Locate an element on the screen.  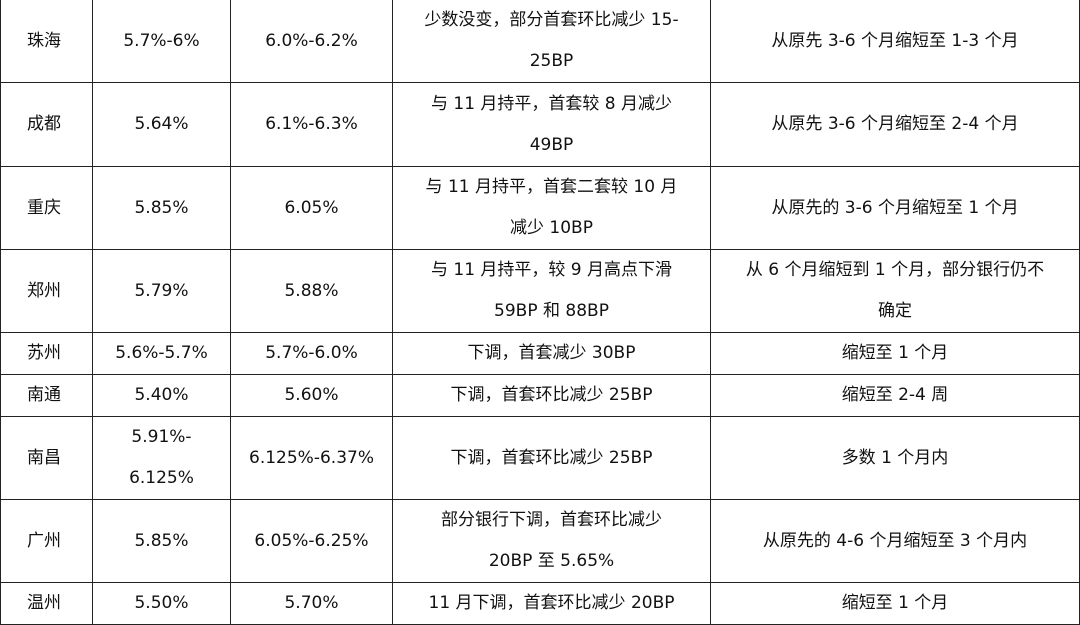
first-home-rate-cell: 5.40% is located at coordinates (161, 395).